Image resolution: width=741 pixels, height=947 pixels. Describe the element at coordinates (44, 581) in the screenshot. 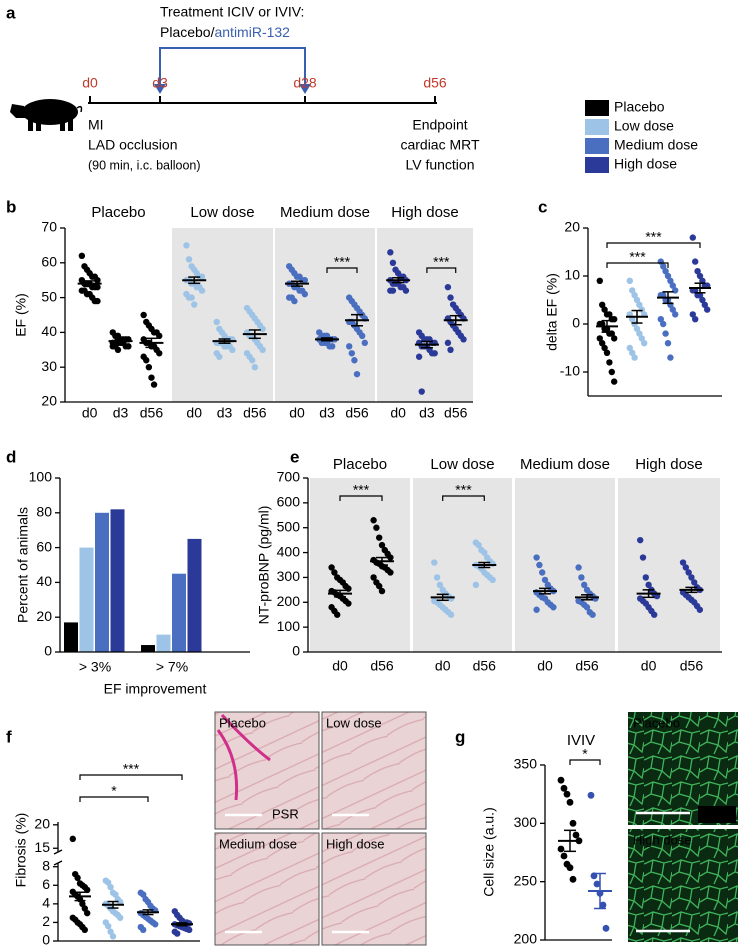

I see `y-tick-label: 40` at that location.